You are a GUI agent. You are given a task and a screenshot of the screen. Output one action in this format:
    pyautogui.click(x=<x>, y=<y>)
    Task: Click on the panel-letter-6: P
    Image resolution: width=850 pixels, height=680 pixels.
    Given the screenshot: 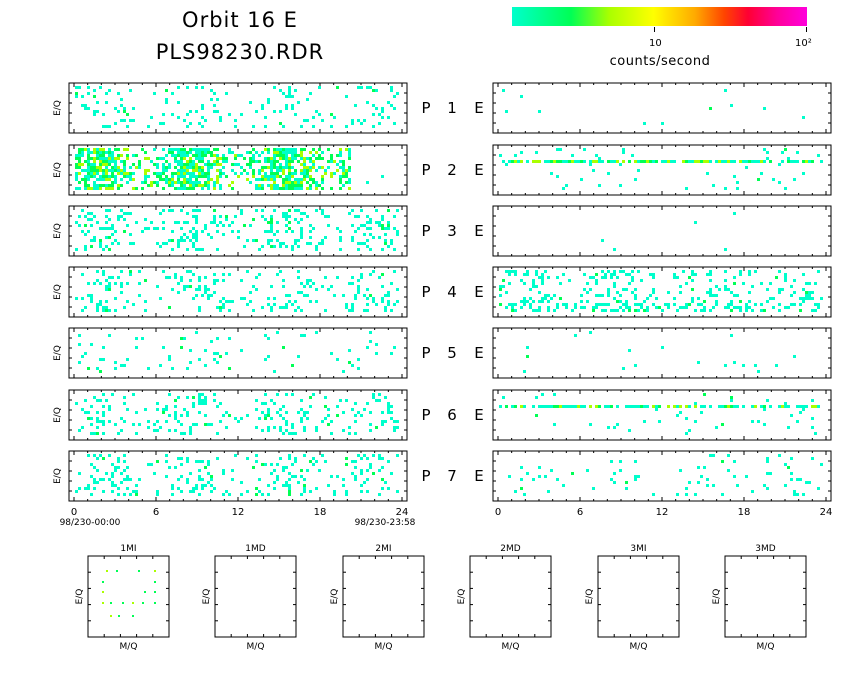 What is the action you would take?
    pyautogui.click(x=425, y=415)
    